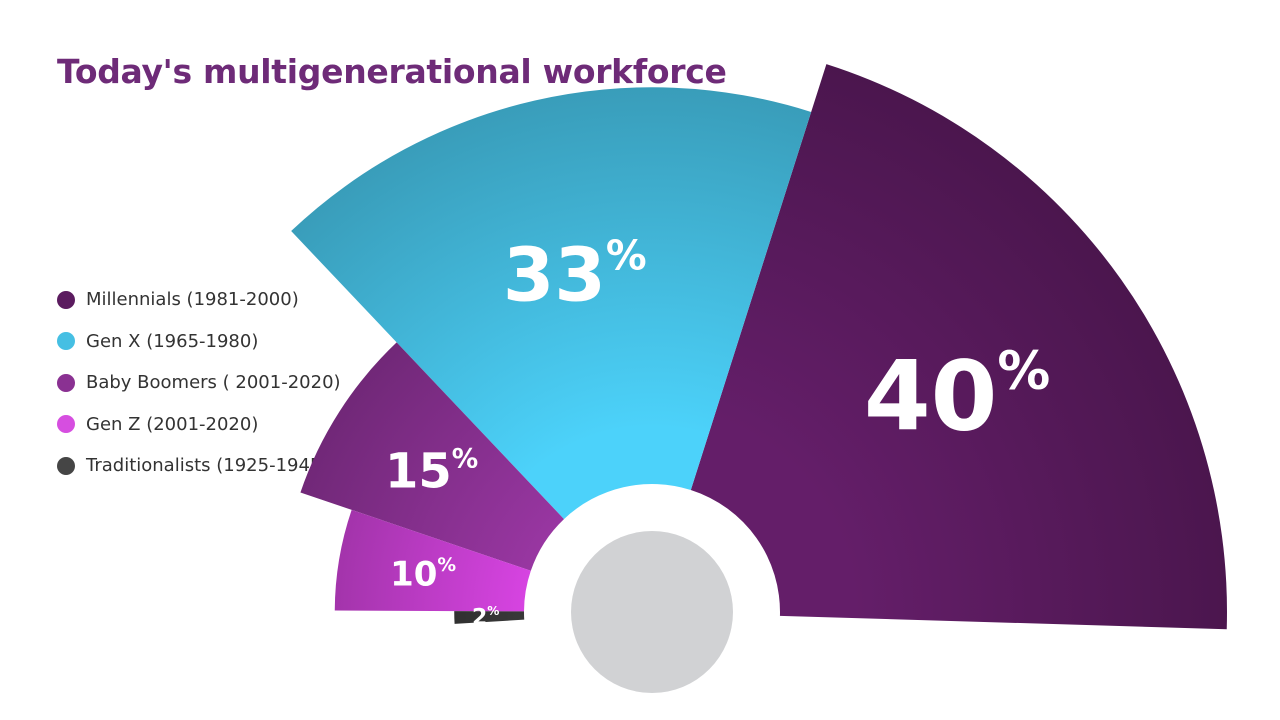 The height and width of the screenshot is (720, 1280). Describe the element at coordinates (392, 71) in the screenshot. I see `chart-title: Today's multigenerational workforce` at that location.